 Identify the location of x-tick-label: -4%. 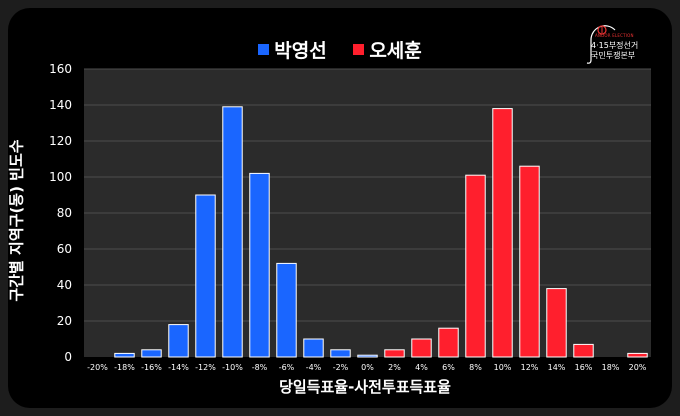
(314, 367).